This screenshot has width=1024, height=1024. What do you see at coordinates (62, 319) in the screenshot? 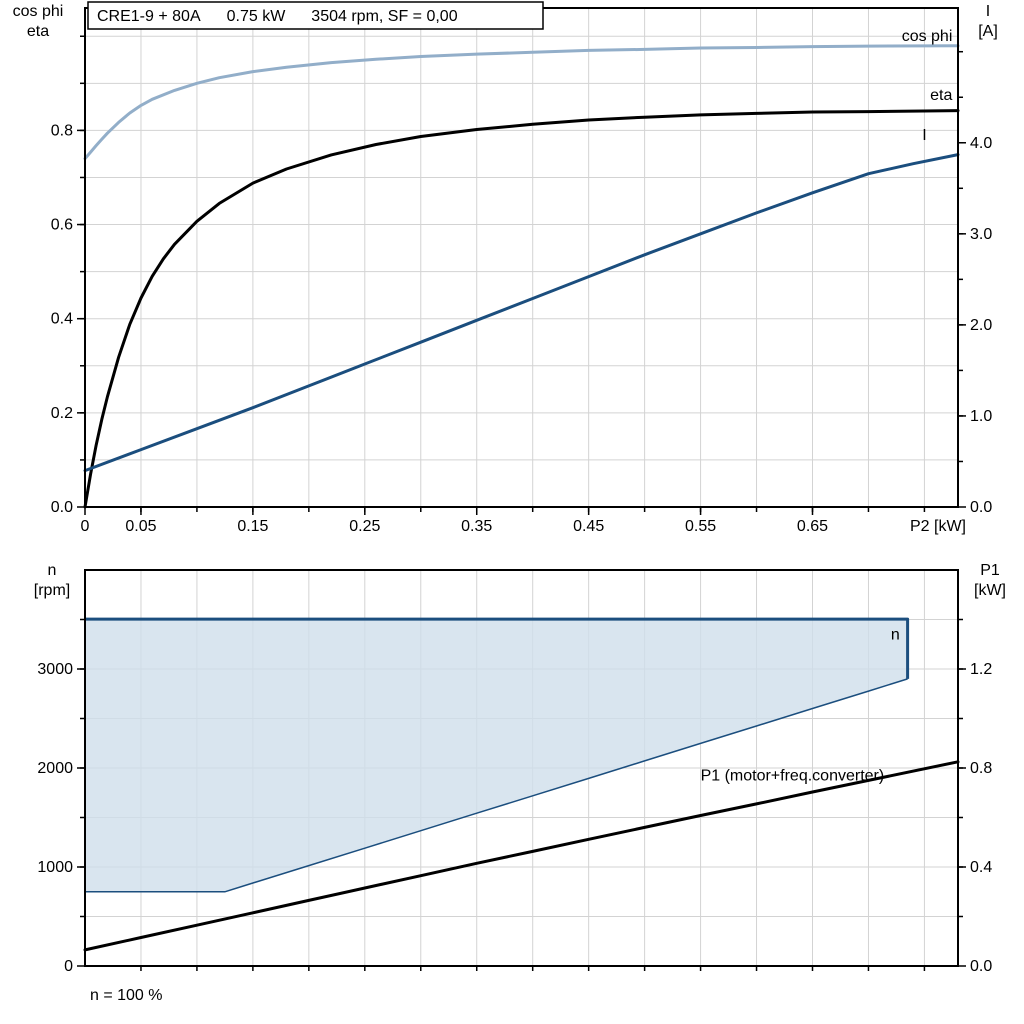
I see `left-tick-label: 0.4` at bounding box center [62, 319].